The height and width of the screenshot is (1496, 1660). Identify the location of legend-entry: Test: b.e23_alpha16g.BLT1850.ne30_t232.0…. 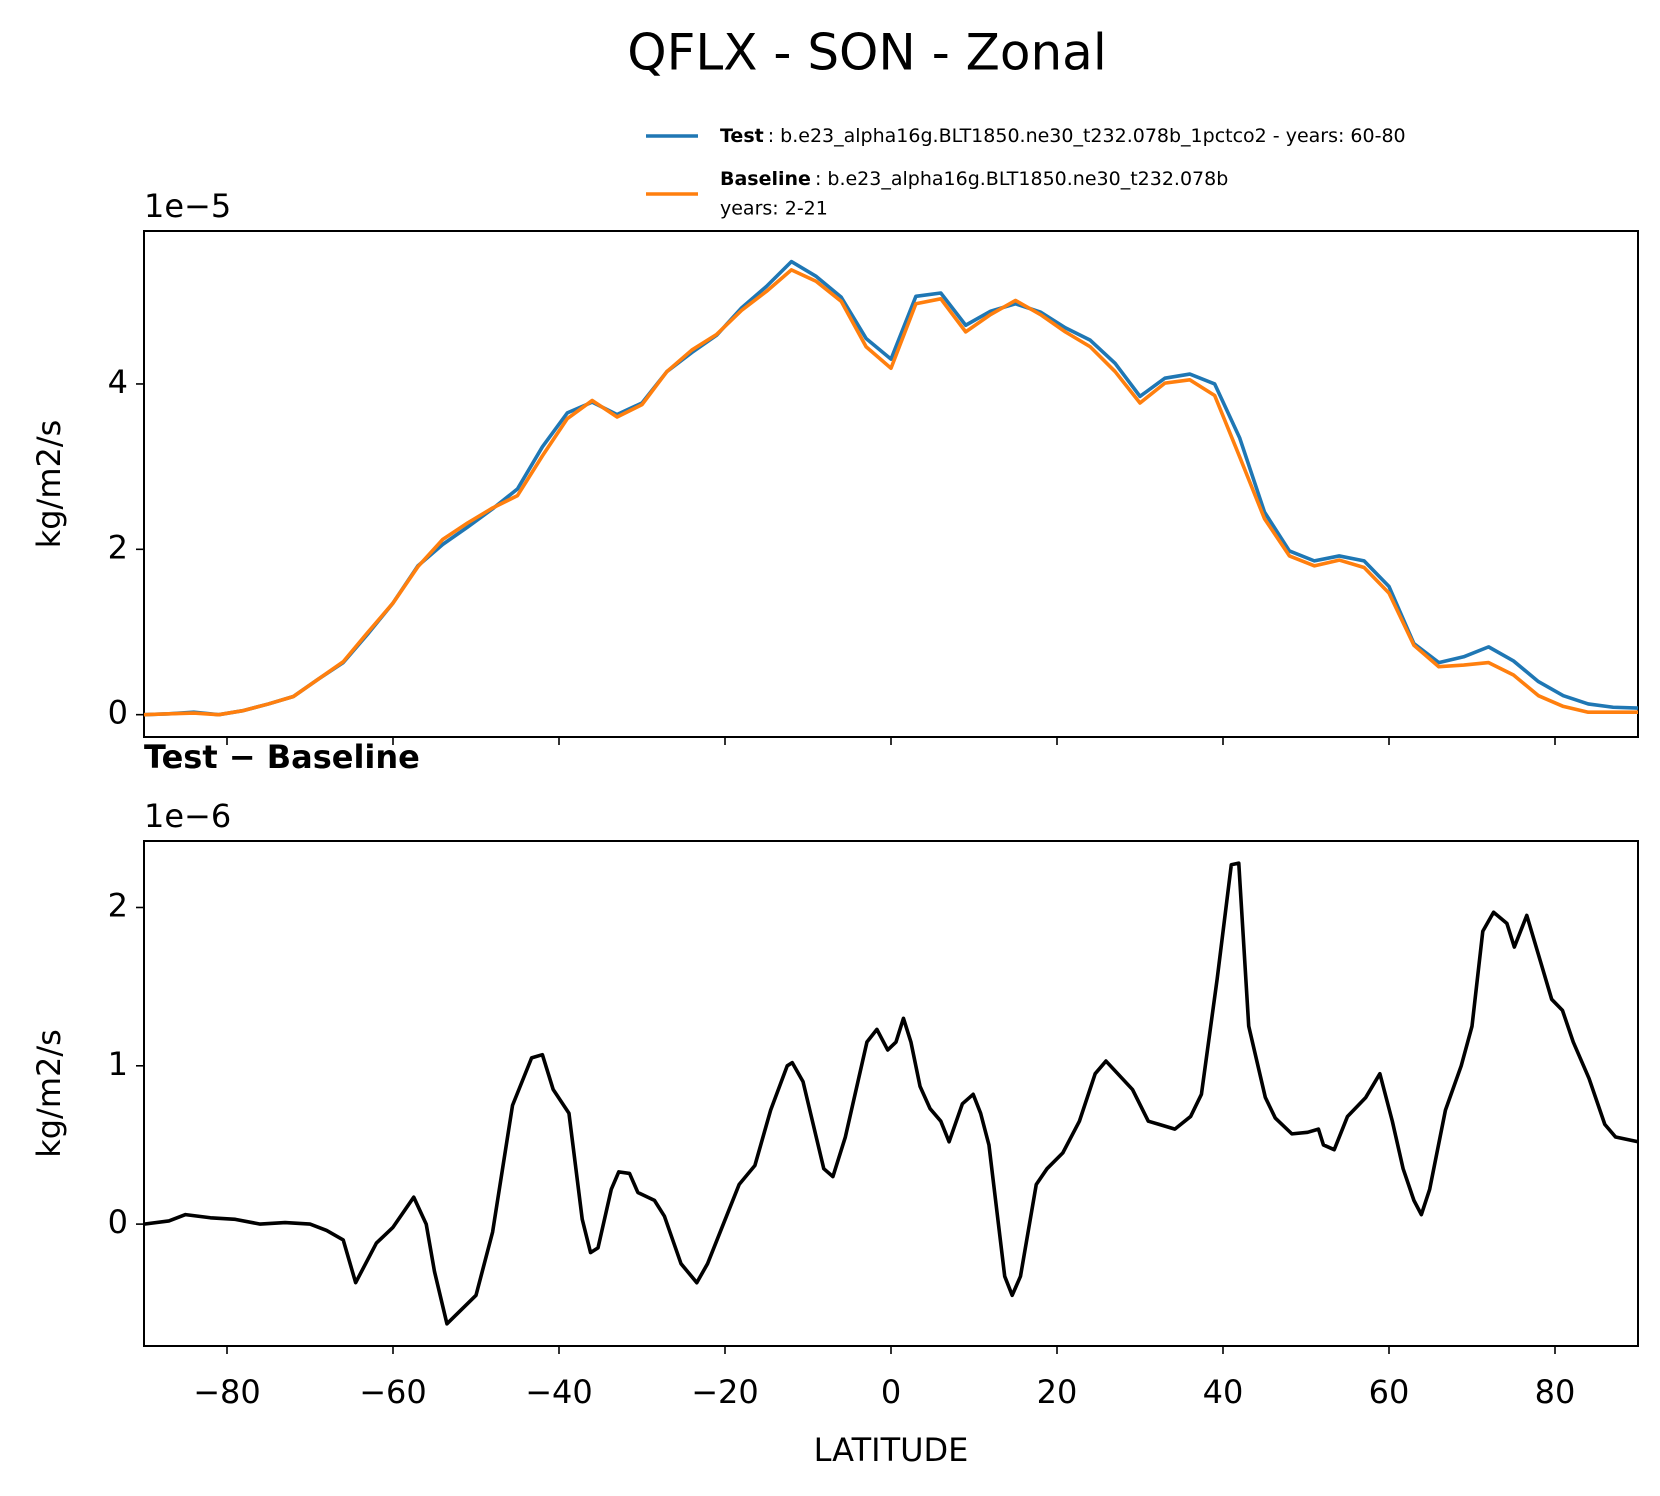
(1063, 136).